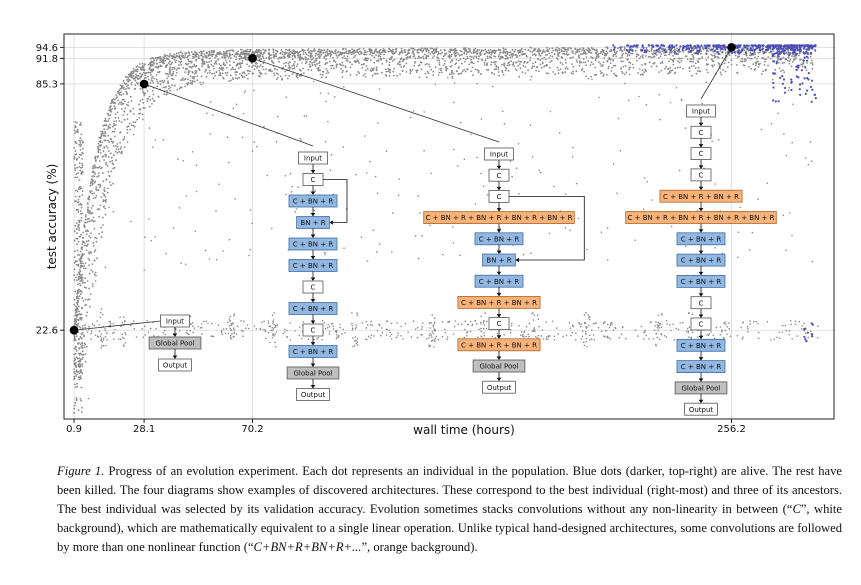 The image size is (861, 585). What do you see at coordinates (697, 60) in the screenshot?
I see `population-dot-1951` at bounding box center [697, 60].